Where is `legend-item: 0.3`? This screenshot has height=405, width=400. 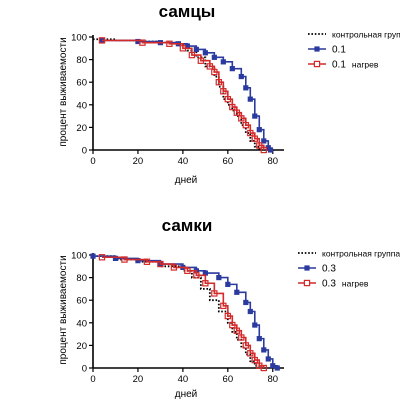 legend-item: 0.3 is located at coordinates (317, 269).